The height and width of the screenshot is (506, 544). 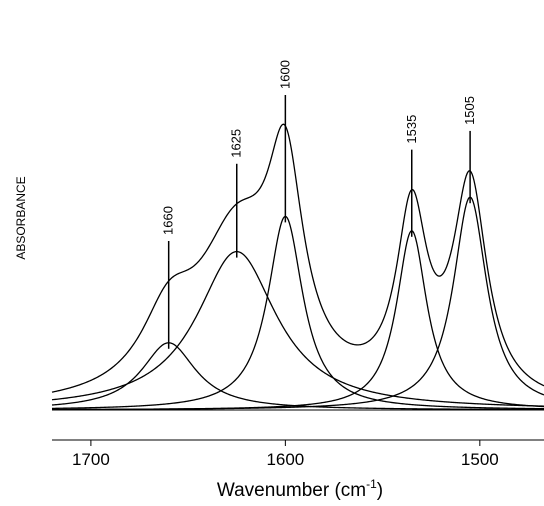 I want to click on x-axis-ticks: 1700 1600 1500, so click(x=285, y=454).